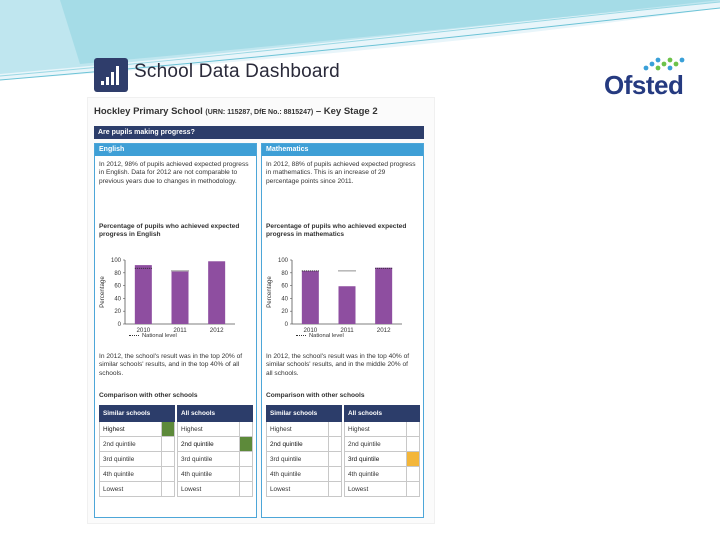 The width and height of the screenshot is (720, 540). Describe the element at coordinates (134, 335) in the screenshot. I see `national-level-legend-swatch` at that location.